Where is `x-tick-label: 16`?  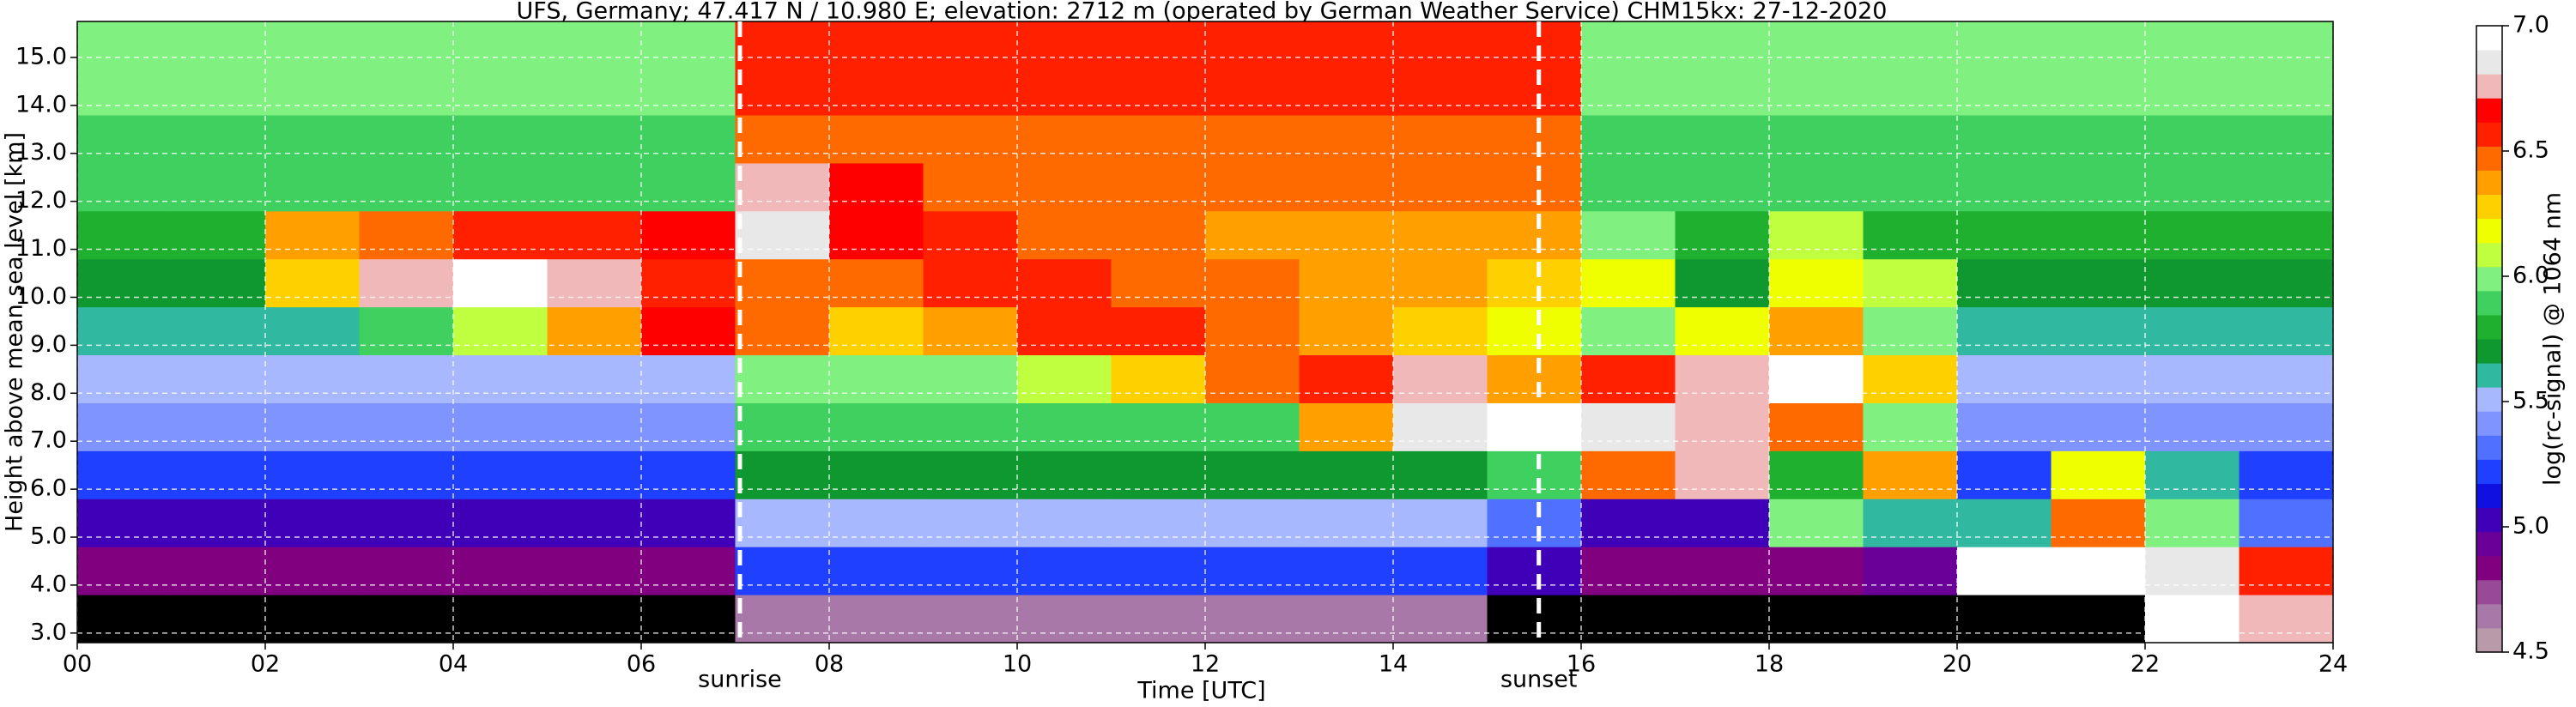
x-tick-label: 16 is located at coordinates (1581, 664).